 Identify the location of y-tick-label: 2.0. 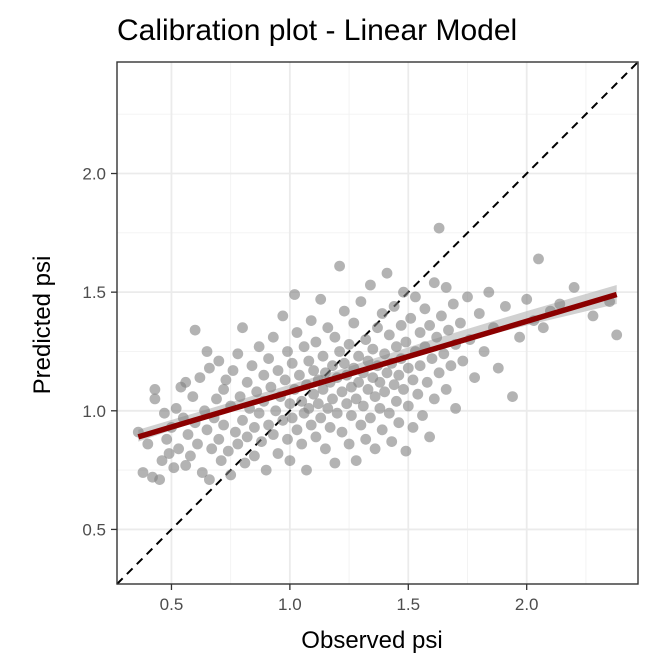
(94, 174).